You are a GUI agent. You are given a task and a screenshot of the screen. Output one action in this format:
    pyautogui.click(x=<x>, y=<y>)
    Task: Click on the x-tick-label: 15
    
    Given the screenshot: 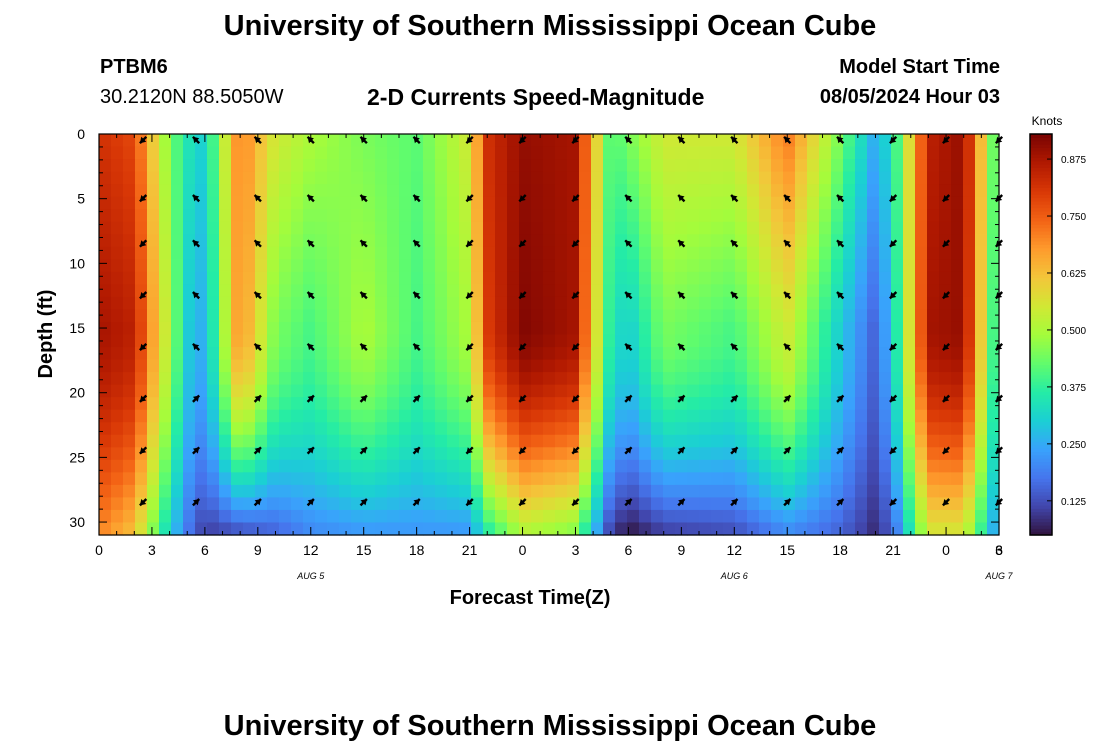 What is the action you would take?
    pyautogui.click(x=364, y=550)
    